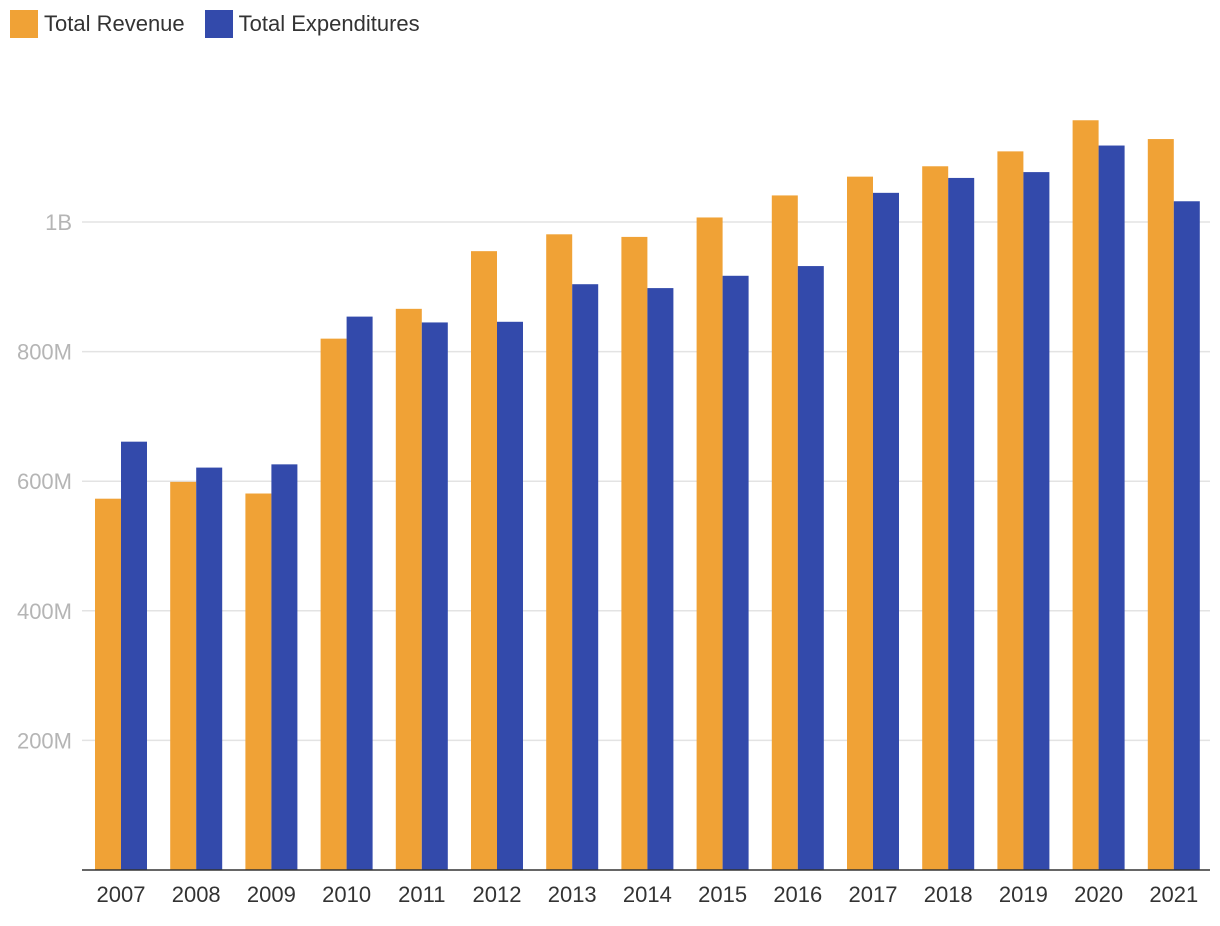 The width and height of the screenshot is (1220, 926). What do you see at coordinates (722, 894) in the screenshot?
I see `x-tick-label-2015: 2015` at bounding box center [722, 894].